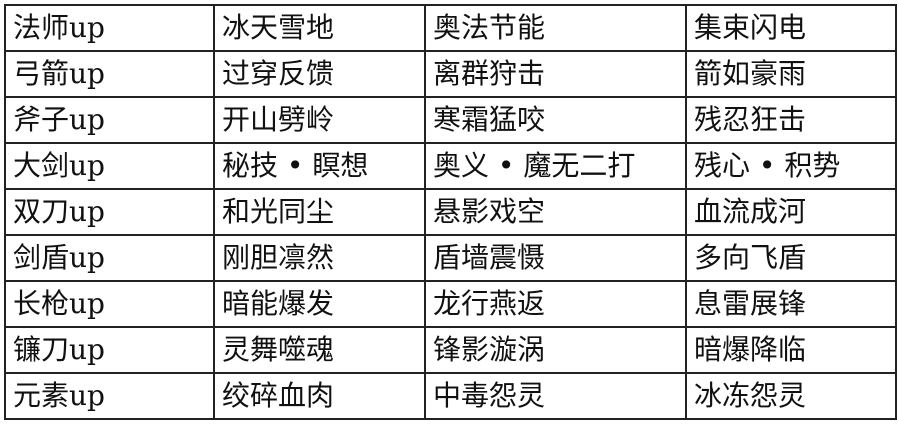 The image size is (898, 443). I want to click on skill-cell: 锋影漩涡, so click(555, 350).